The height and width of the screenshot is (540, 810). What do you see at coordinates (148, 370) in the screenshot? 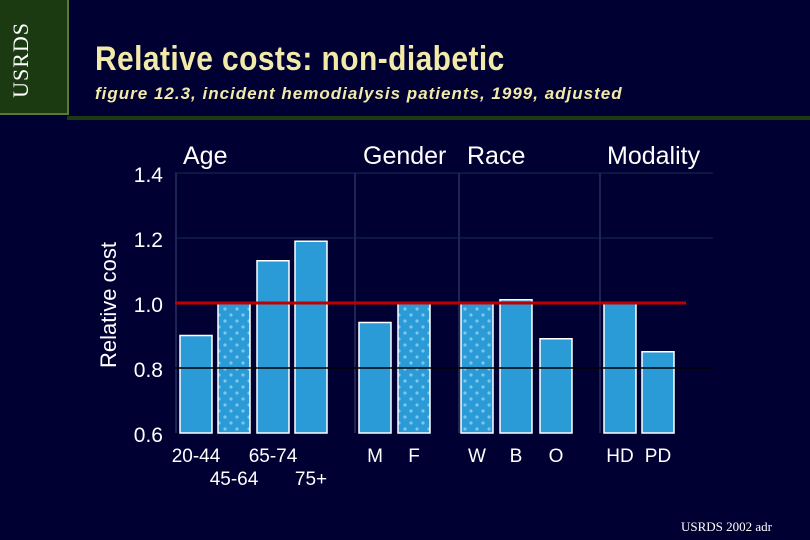
I see `y-tick-label: 0.8` at bounding box center [148, 370].